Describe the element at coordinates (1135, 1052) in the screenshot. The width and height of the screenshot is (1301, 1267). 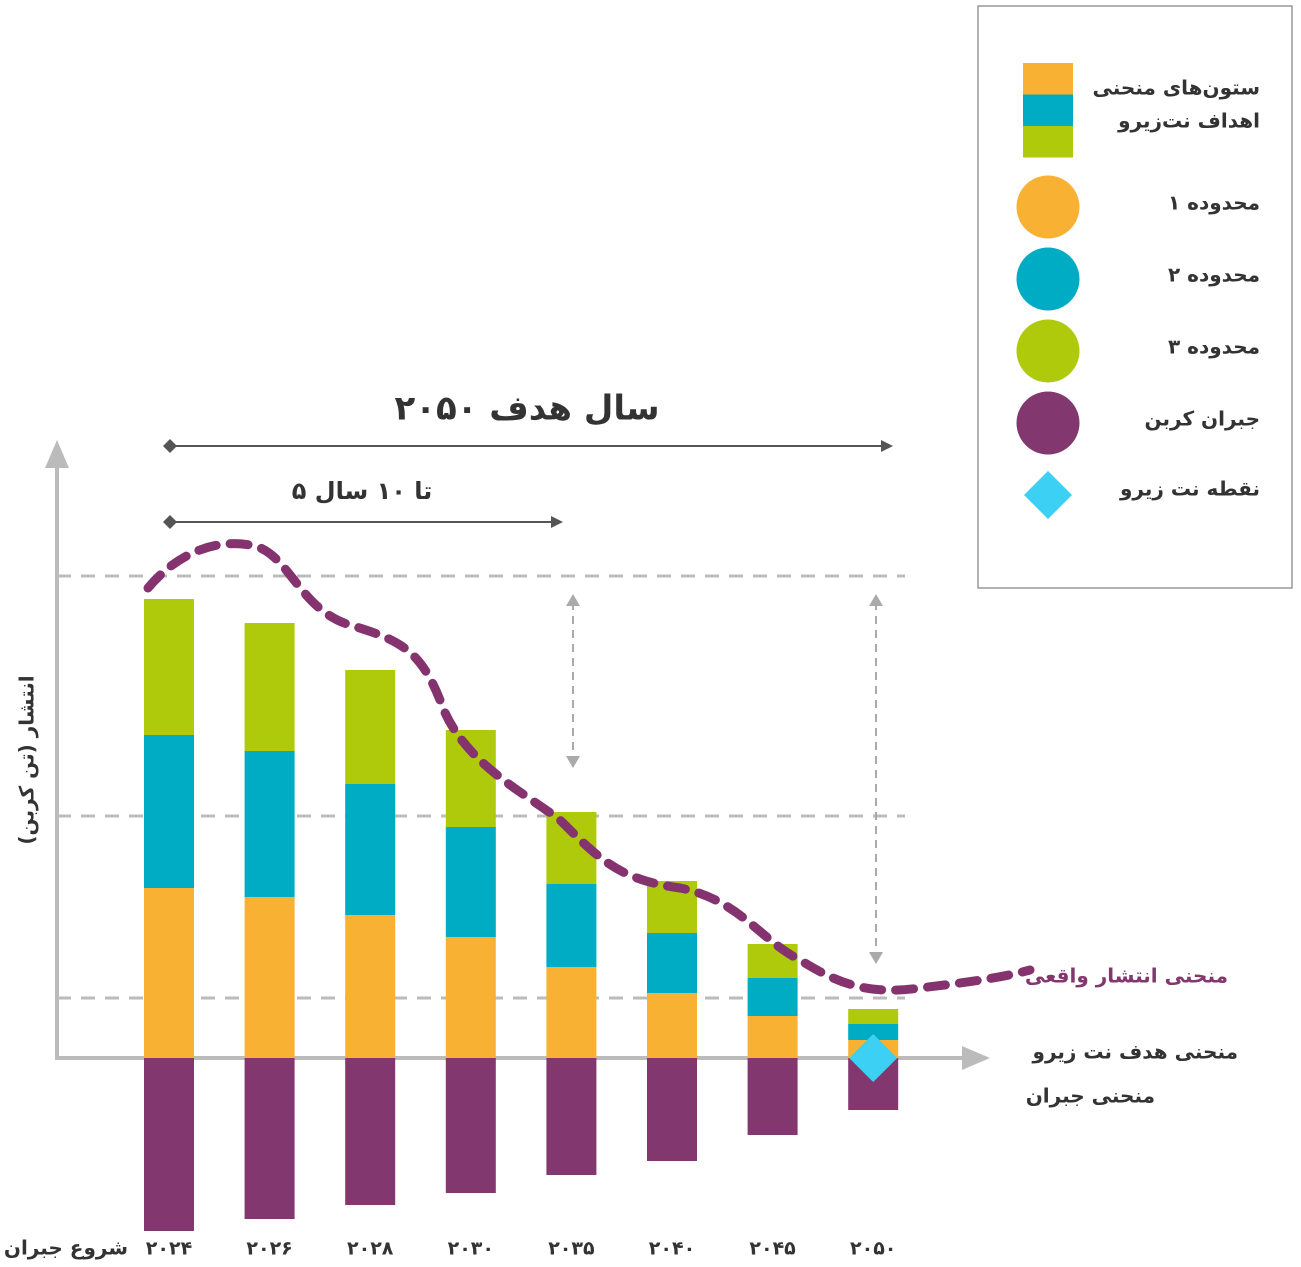
I see `target-curve-label: منحنی هدف نت زیرو` at that location.